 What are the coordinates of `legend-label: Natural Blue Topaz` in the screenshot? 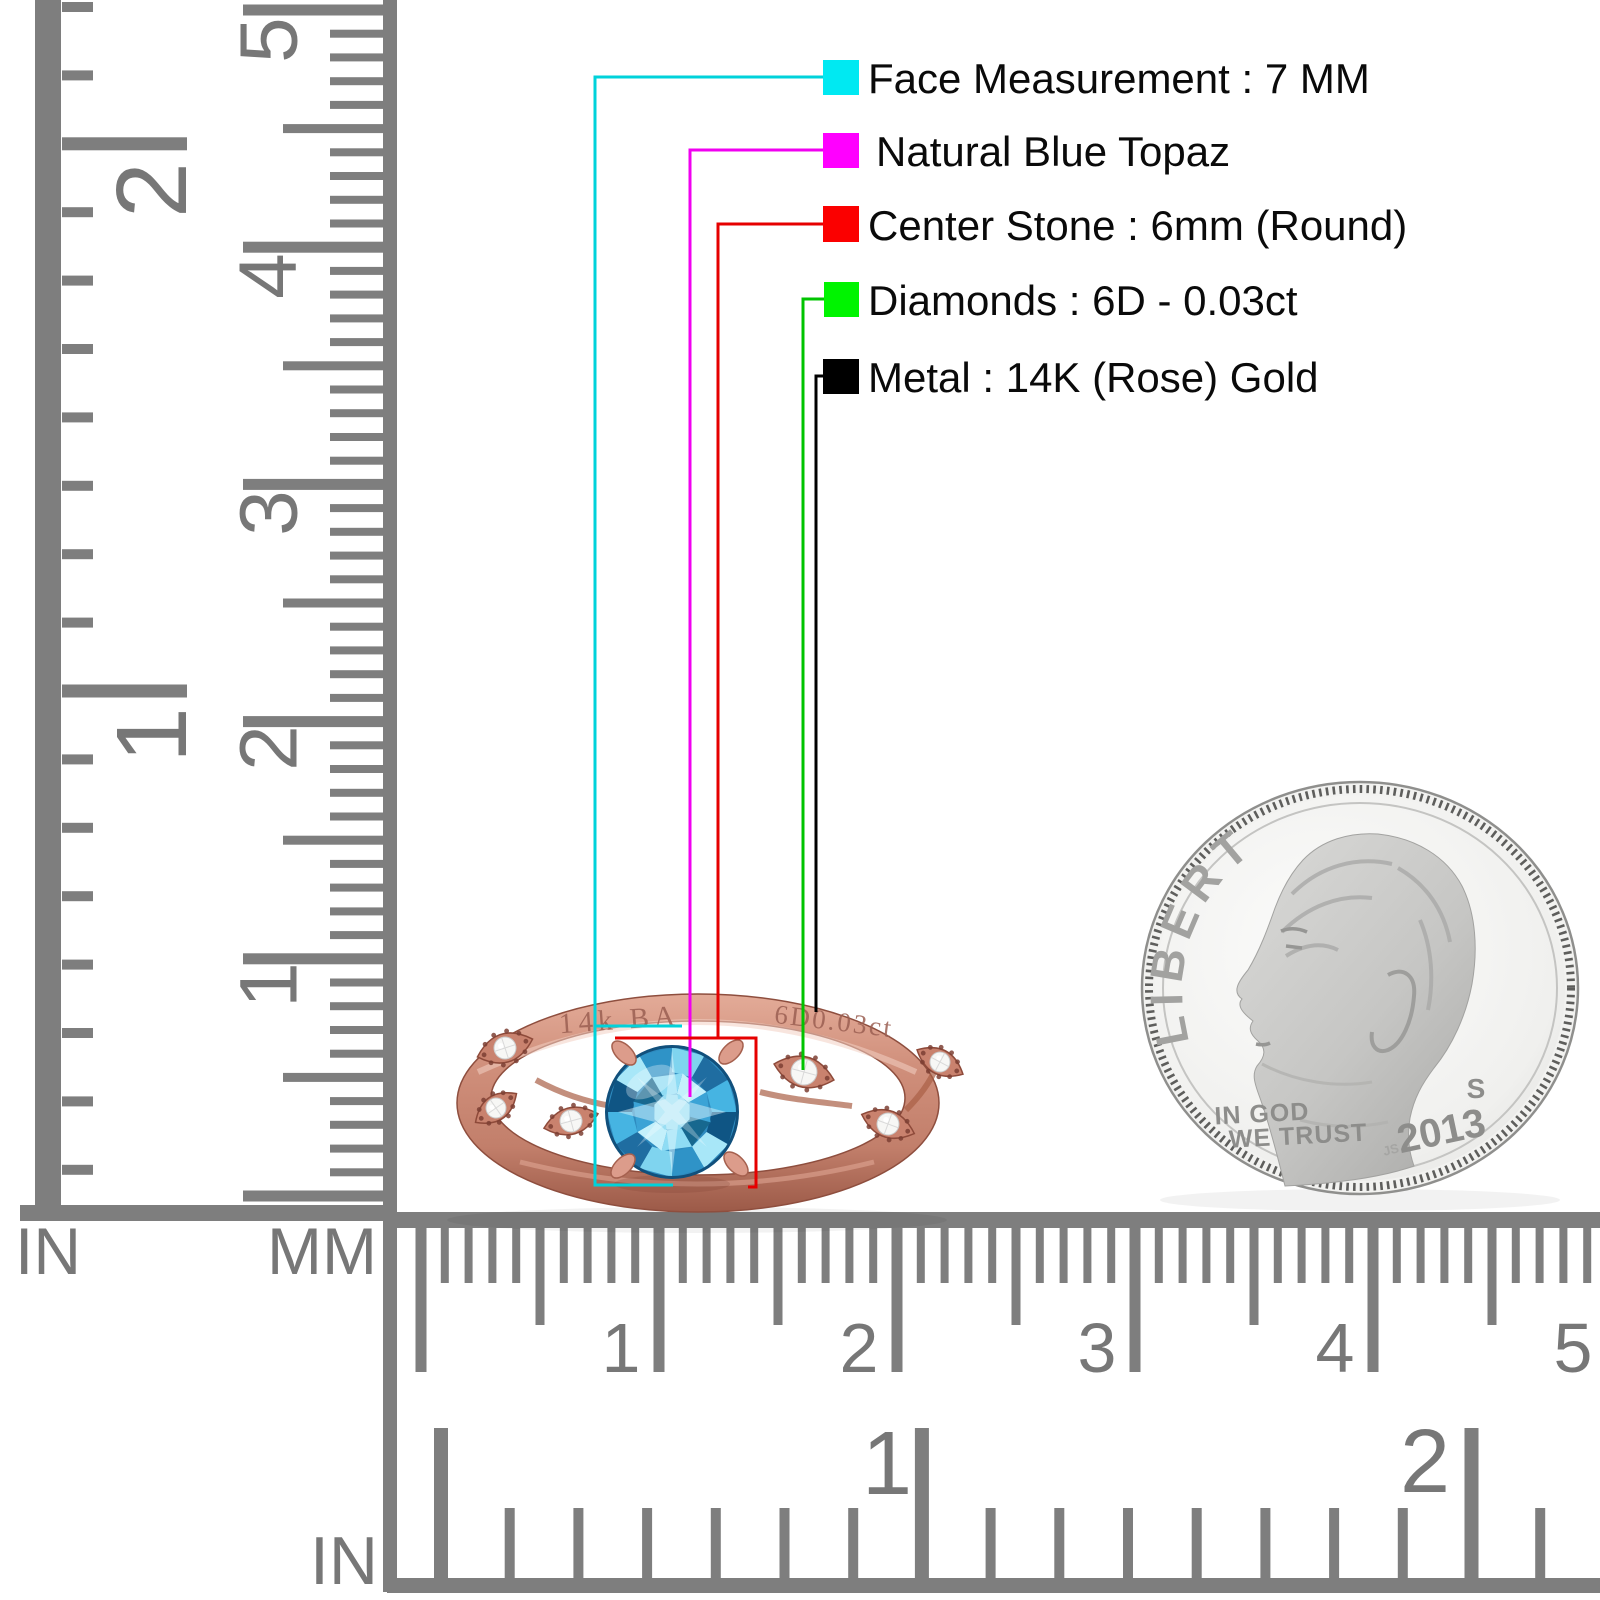 It's located at (1053, 151).